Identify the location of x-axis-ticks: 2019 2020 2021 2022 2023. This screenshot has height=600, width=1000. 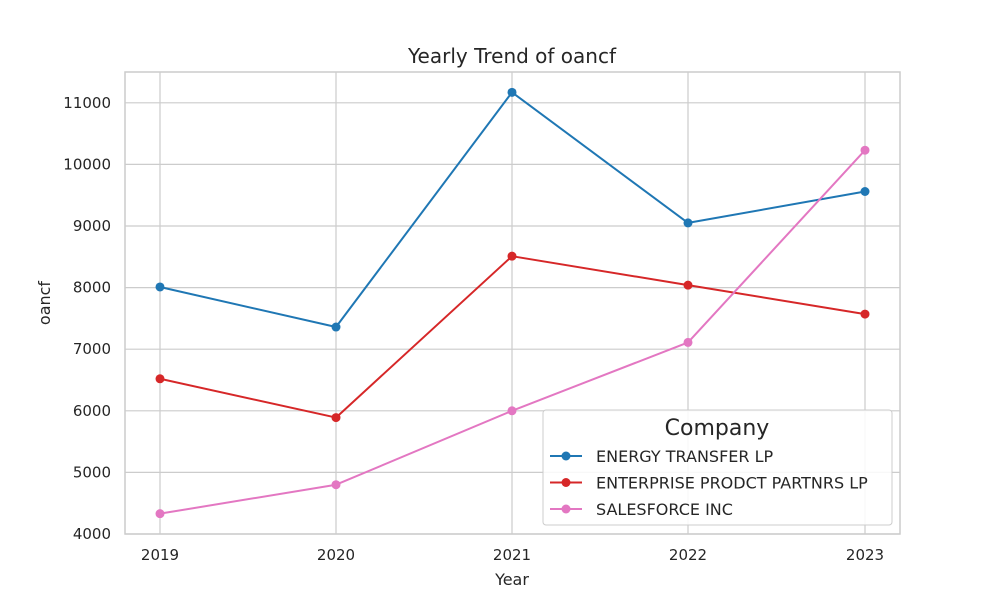
(512, 555).